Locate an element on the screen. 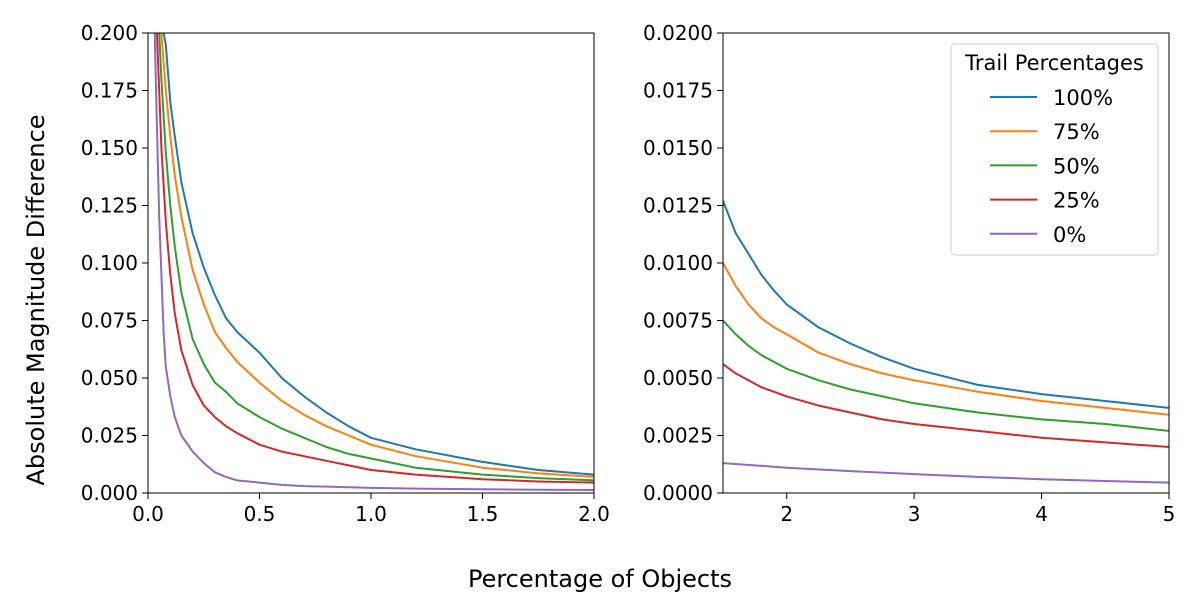  right-y-tick-label: 0.0125 is located at coordinates (678, 206).